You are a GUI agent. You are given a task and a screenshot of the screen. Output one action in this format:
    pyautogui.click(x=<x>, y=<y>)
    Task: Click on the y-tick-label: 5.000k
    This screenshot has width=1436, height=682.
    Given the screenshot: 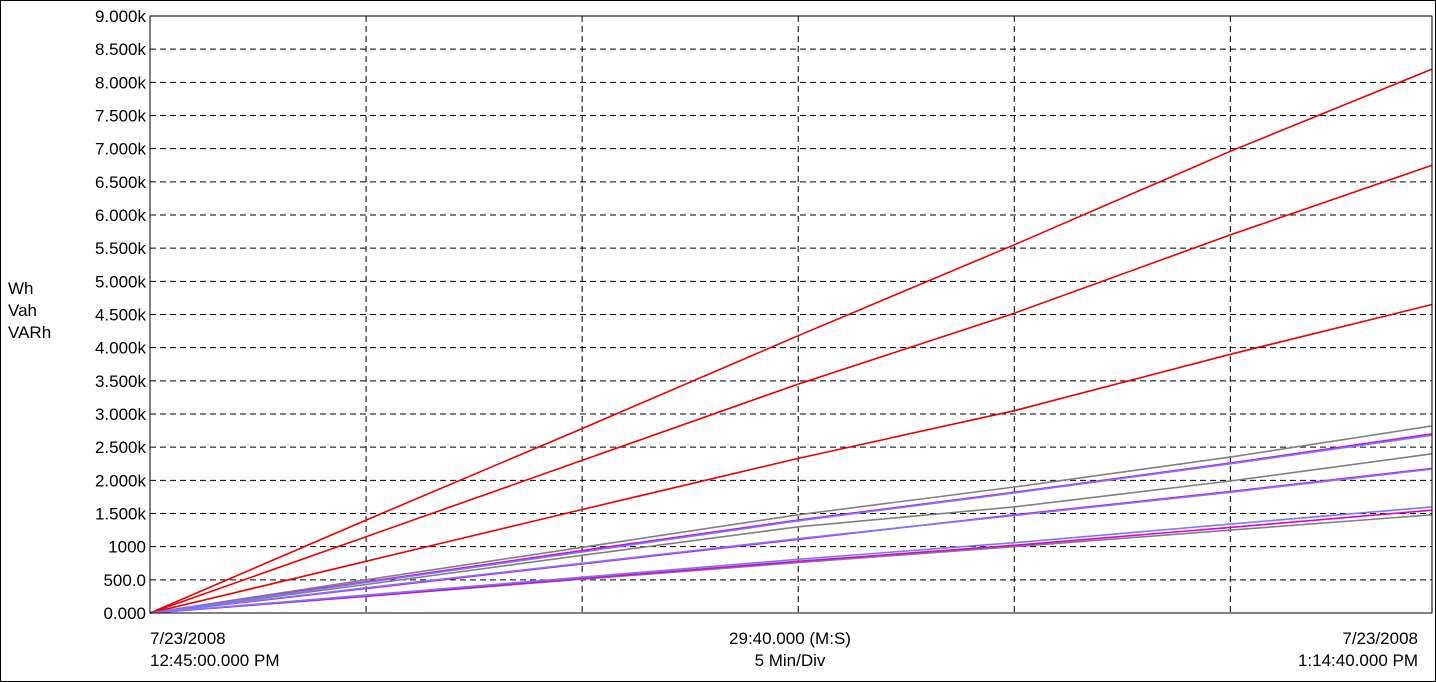 What is the action you would take?
    pyautogui.click(x=121, y=281)
    